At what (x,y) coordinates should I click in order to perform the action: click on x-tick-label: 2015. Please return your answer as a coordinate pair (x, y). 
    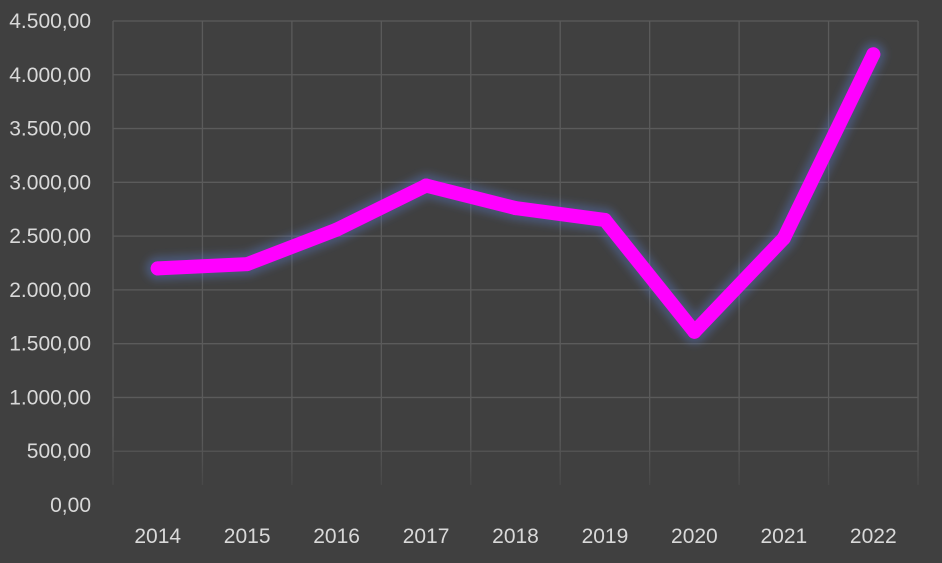
    Looking at the image, I should click on (247, 536).